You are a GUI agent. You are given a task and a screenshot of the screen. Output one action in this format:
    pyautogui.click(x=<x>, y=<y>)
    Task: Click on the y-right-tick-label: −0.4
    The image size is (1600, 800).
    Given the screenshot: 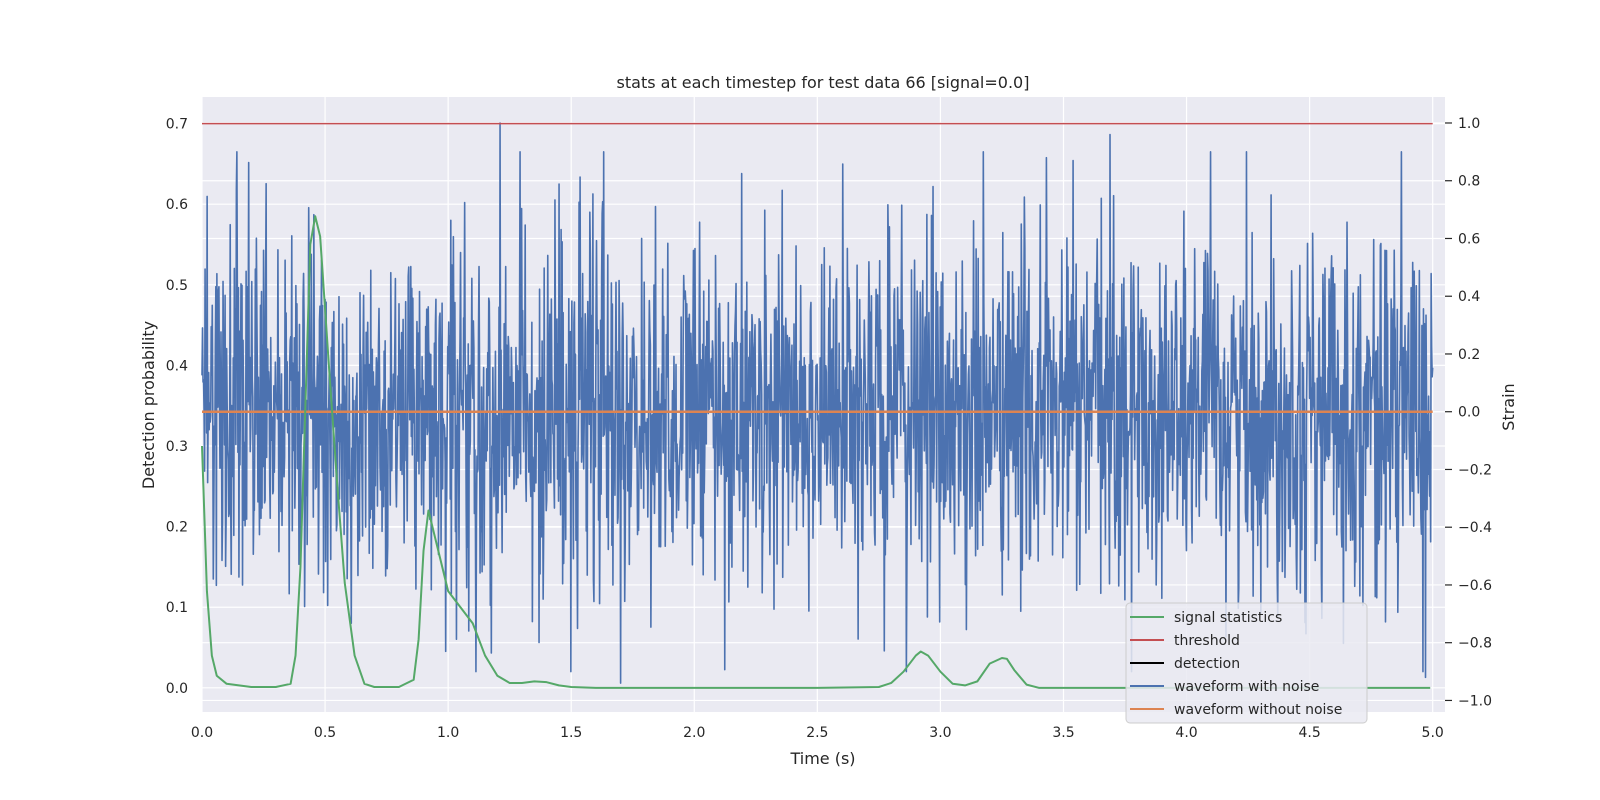 What is the action you would take?
    pyautogui.click(x=1475, y=528)
    